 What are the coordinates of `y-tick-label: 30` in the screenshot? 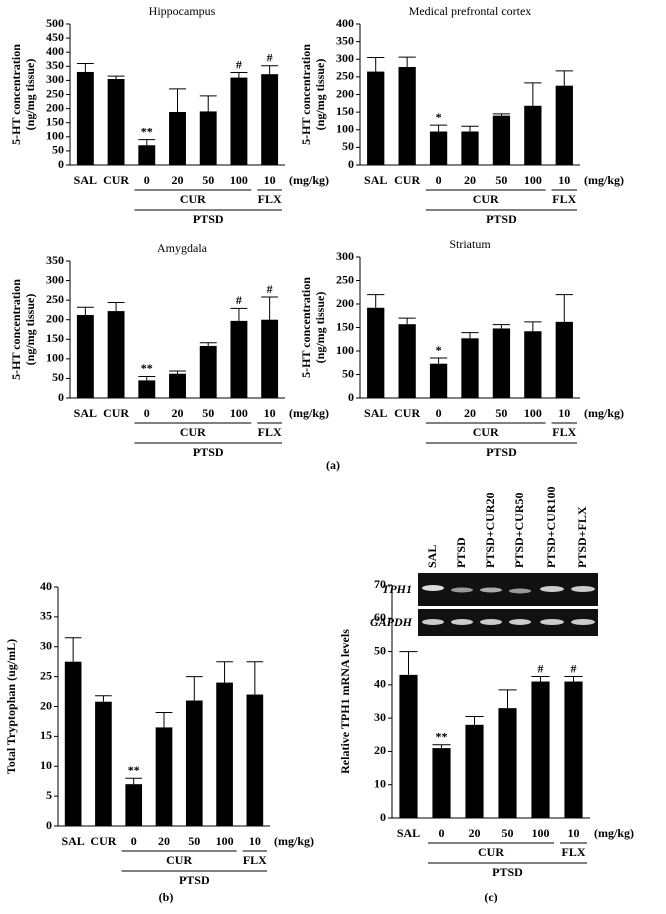 It's located at (380, 717).